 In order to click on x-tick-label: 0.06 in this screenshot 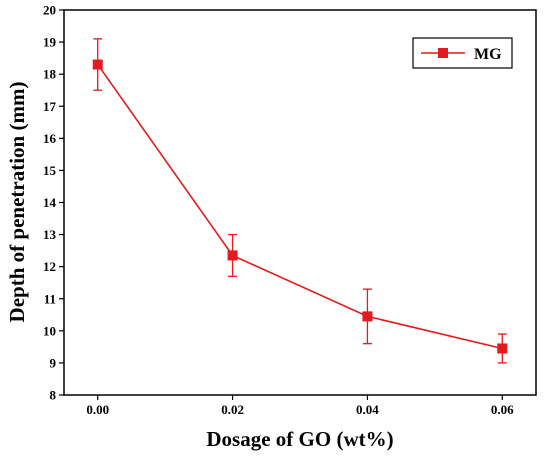, I will do `click(502, 409)`.